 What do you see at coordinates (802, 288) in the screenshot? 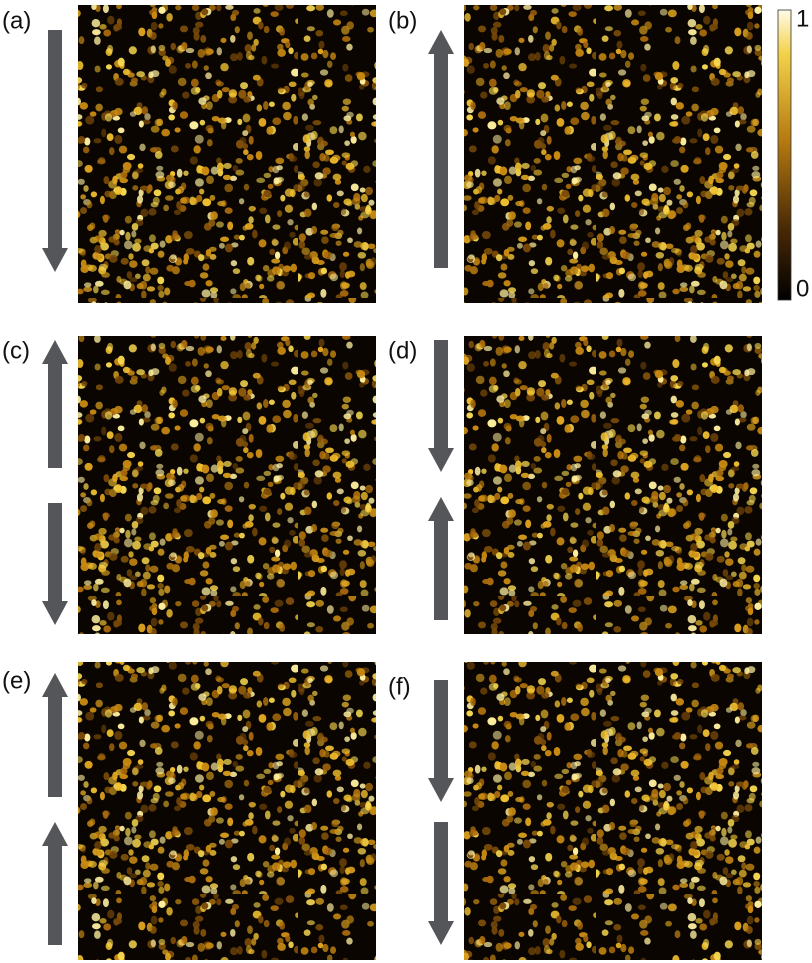
I see `colorbar-min-label: 0` at bounding box center [802, 288].